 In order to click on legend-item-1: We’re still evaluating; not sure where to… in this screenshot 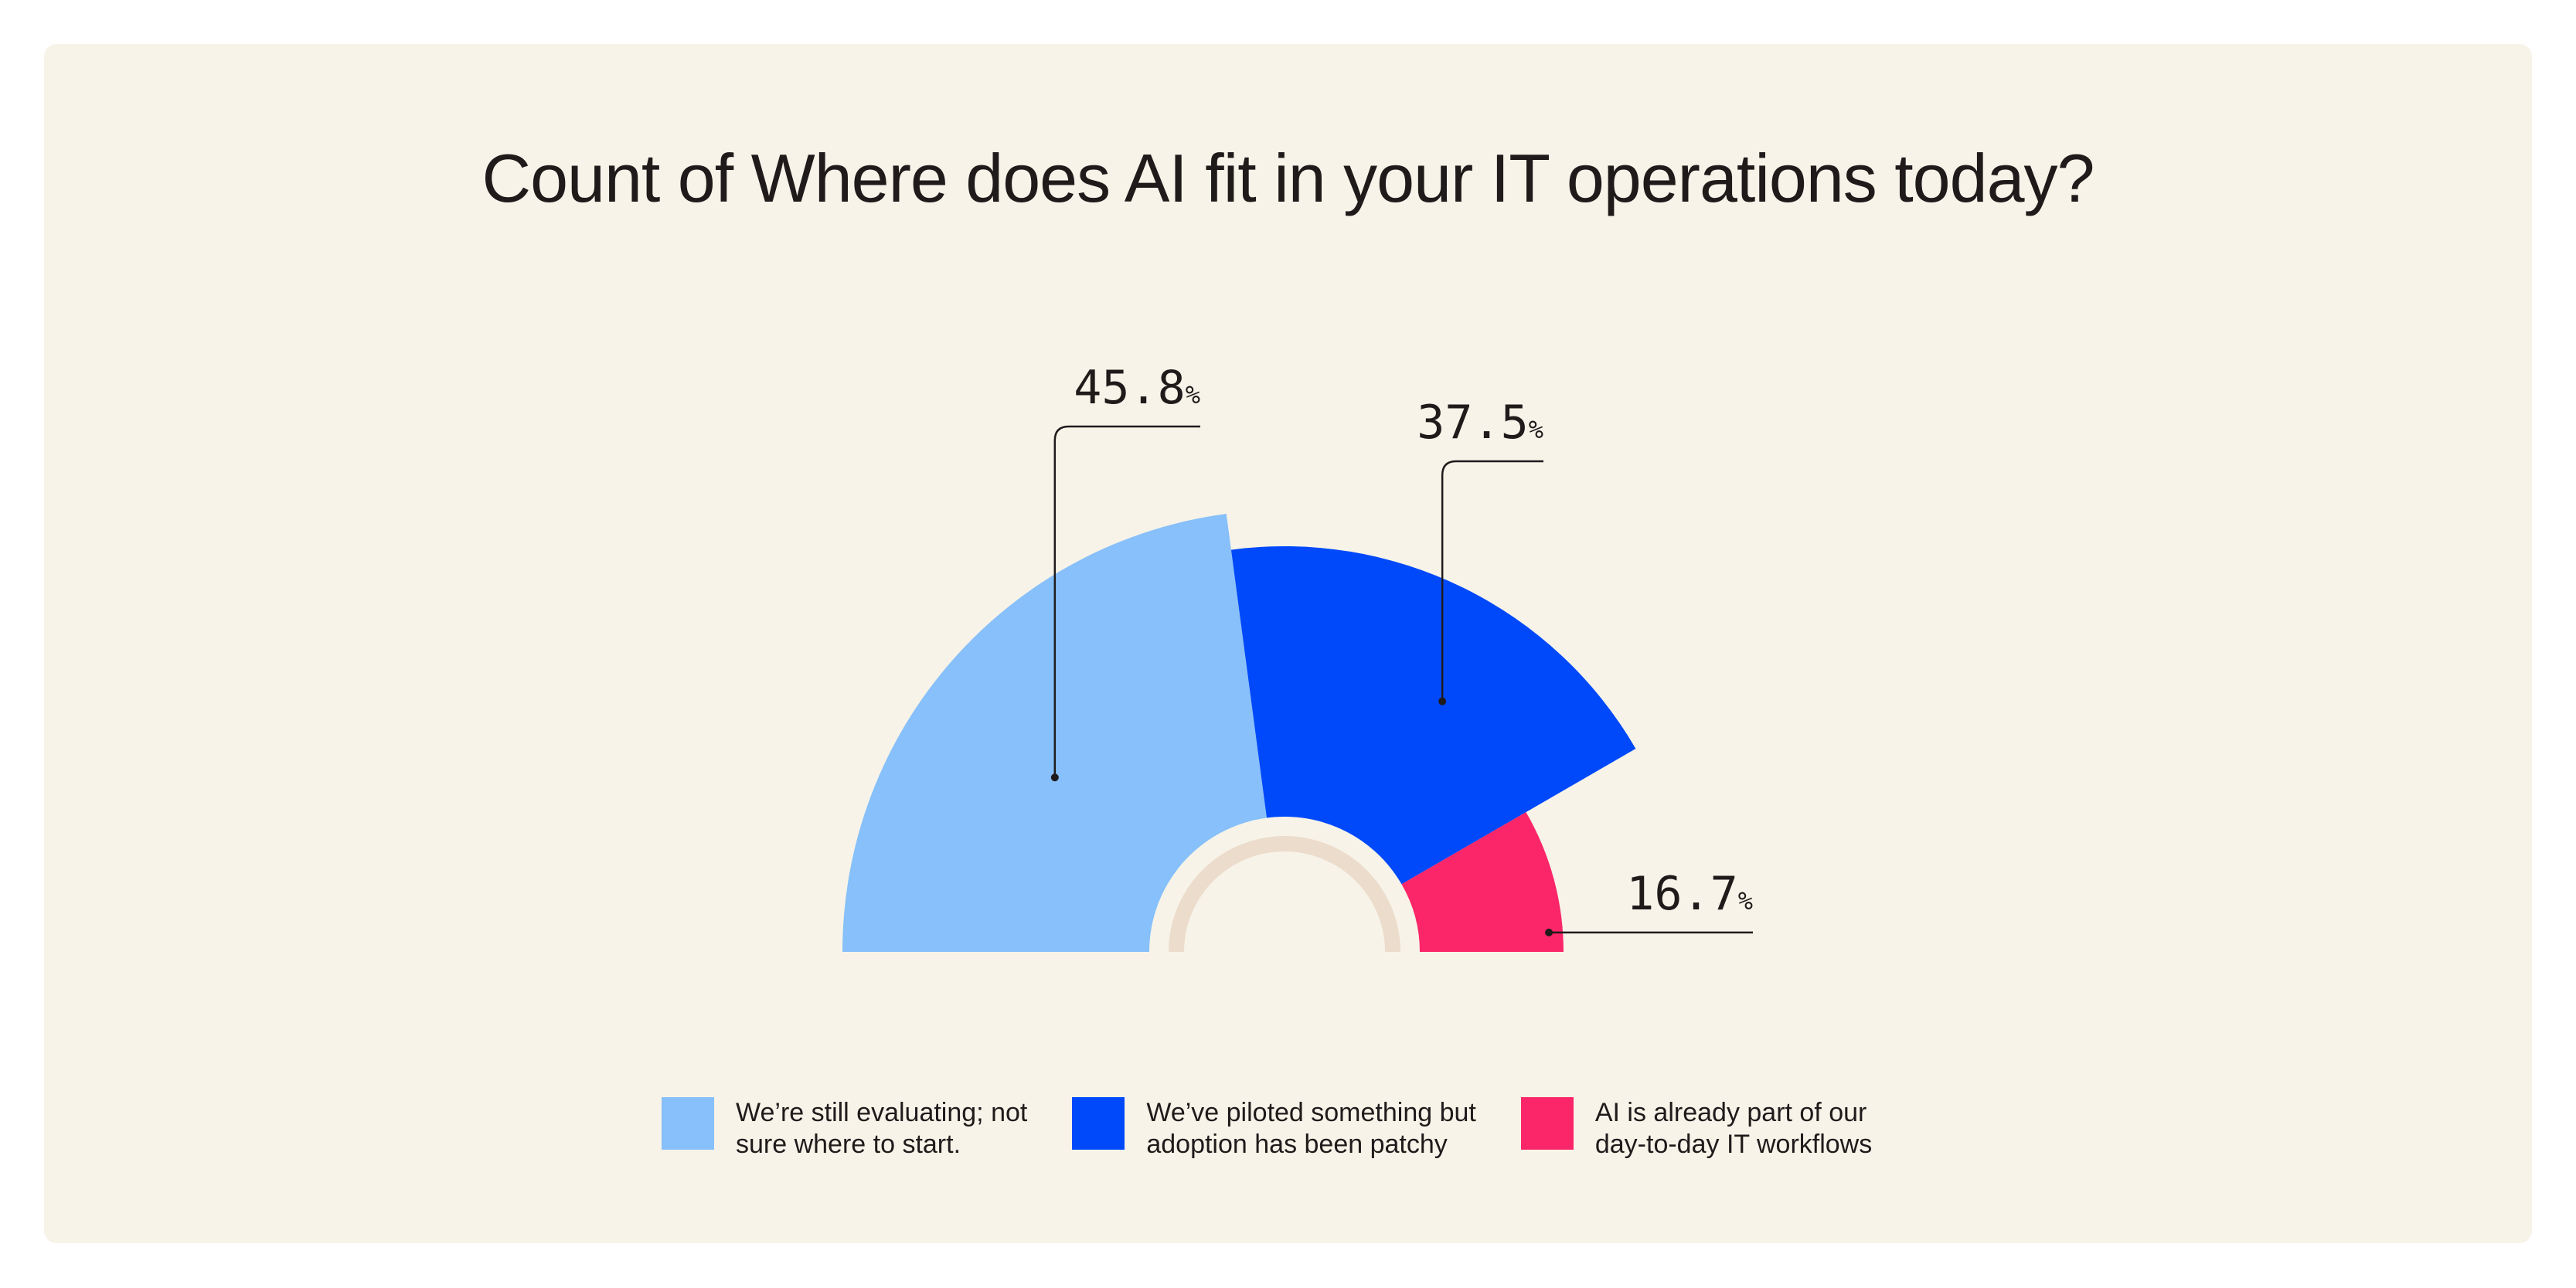, I will do `click(844, 1129)`.